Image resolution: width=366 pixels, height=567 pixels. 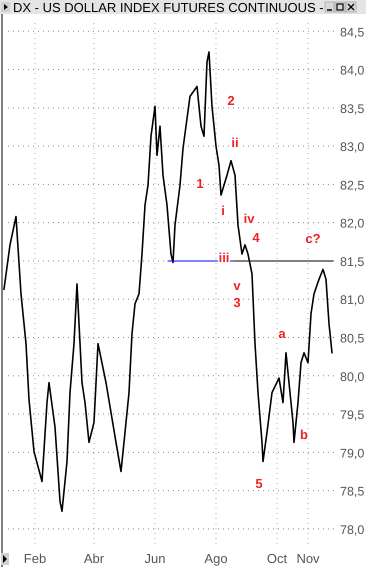 What do you see at coordinates (352, 223) in the screenshot?
I see `y-tick-label: 82,0` at bounding box center [352, 223].